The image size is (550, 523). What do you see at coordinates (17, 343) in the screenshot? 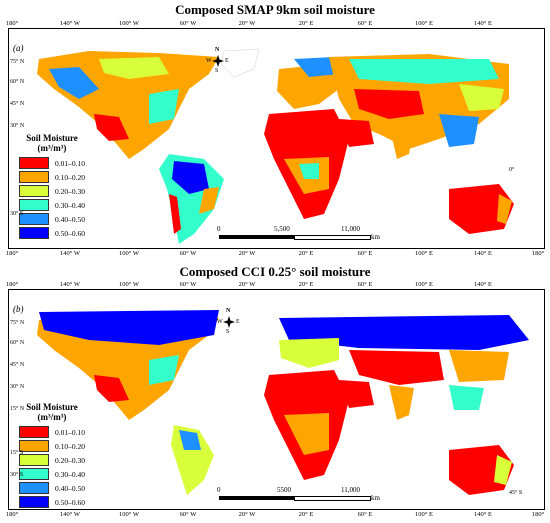
I see `lat-tick: 60° N` at bounding box center [17, 343].